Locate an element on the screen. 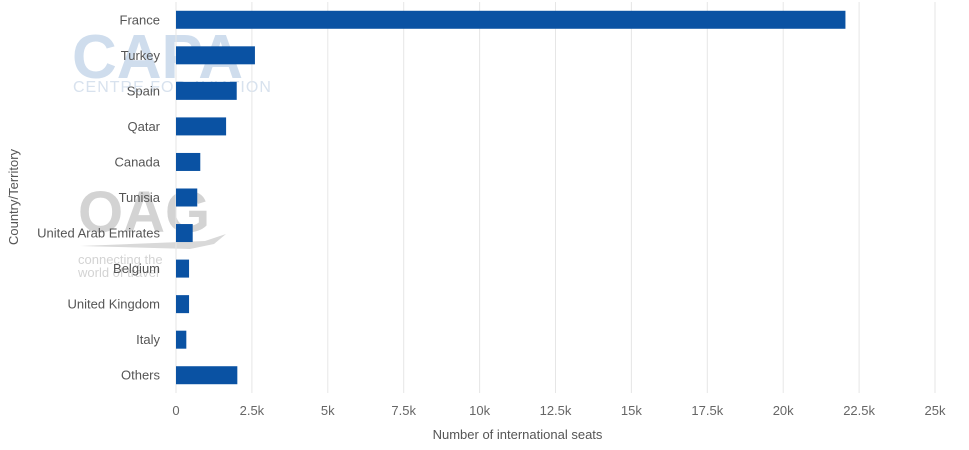 This screenshot has height=450, width=969. x-tick-label: 0 is located at coordinates (175, 410).